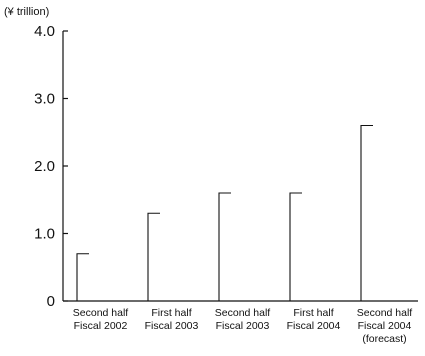  I want to click on y-axis-ticks: 0 1.0 2.0 3.0 4.0, so click(51, 166).